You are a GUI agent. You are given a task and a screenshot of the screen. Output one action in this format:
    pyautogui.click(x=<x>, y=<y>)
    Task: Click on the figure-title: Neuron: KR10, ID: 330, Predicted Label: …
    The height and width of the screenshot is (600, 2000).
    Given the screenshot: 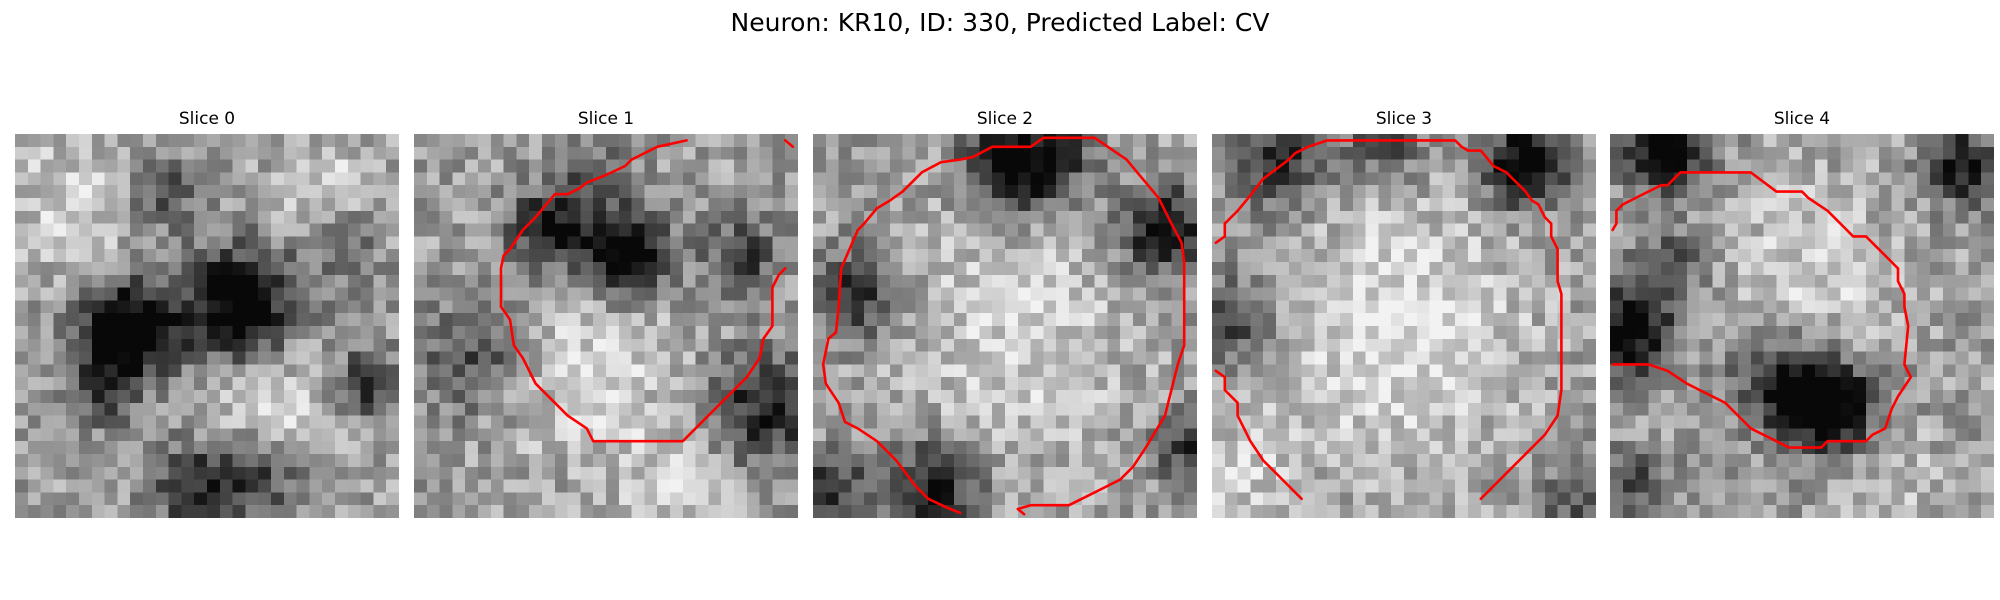 What is the action you would take?
    pyautogui.click(x=1000, y=22)
    